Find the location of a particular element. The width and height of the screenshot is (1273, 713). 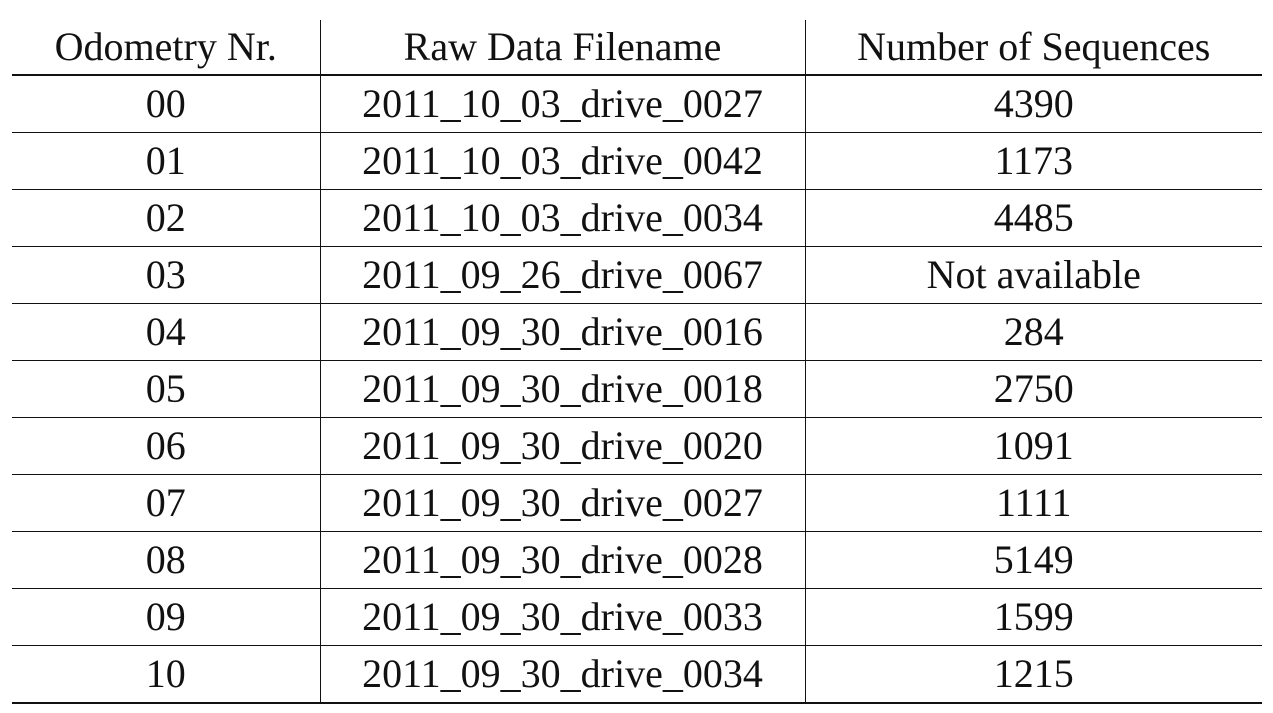

number-of-sequences-cell: 5149 is located at coordinates (1033, 560).